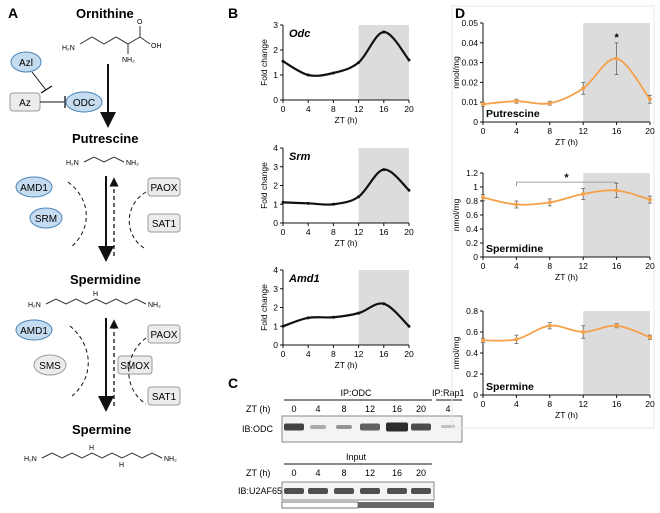 Image resolution: width=660 pixels, height=513 pixels. What do you see at coordinates (233, 13) in the screenshot?
I see `panel-b-letter: B` at bounding box center [233, 13].